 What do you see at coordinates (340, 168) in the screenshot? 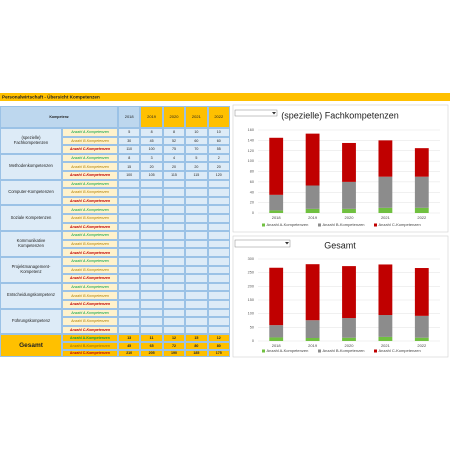
I see `chart-frame` at bounding box center [340, 168].